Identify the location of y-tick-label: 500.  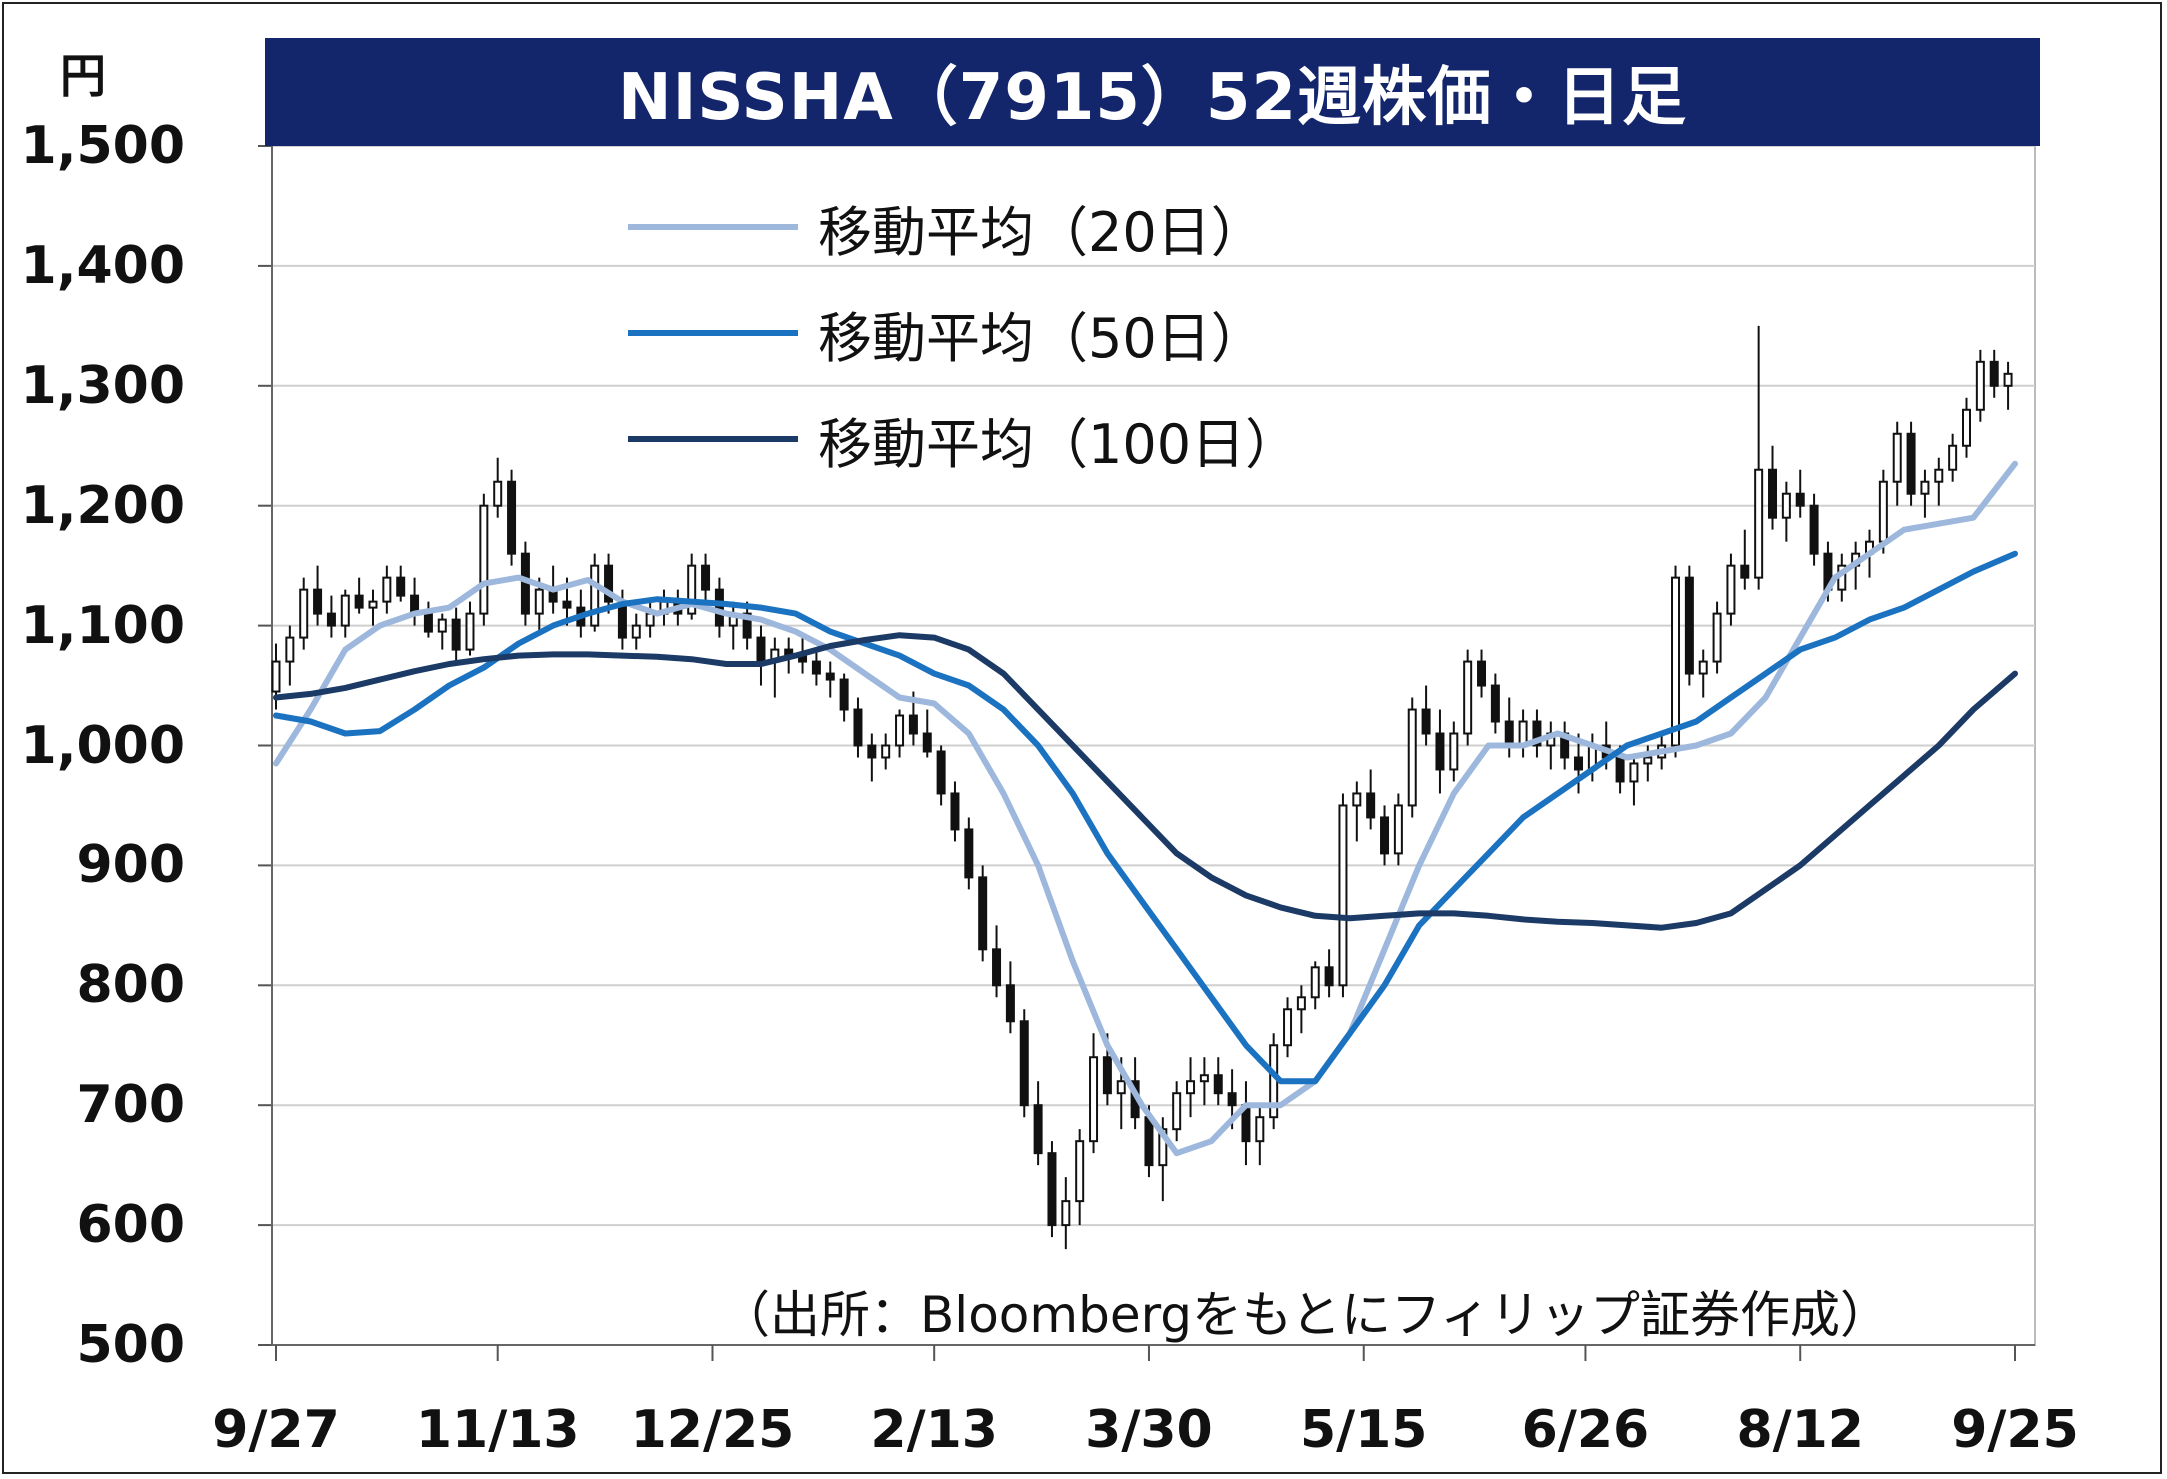
(130, 1345).